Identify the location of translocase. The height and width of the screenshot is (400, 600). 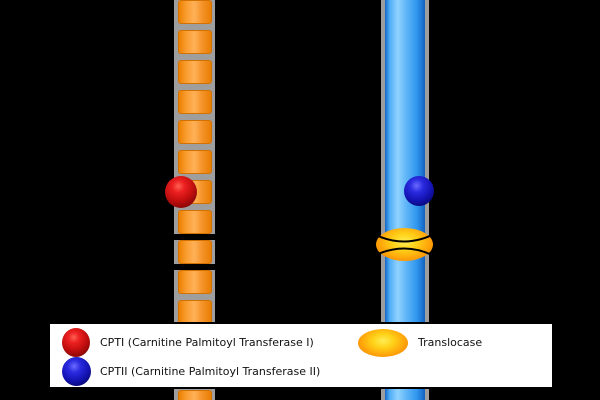
(404, 244).